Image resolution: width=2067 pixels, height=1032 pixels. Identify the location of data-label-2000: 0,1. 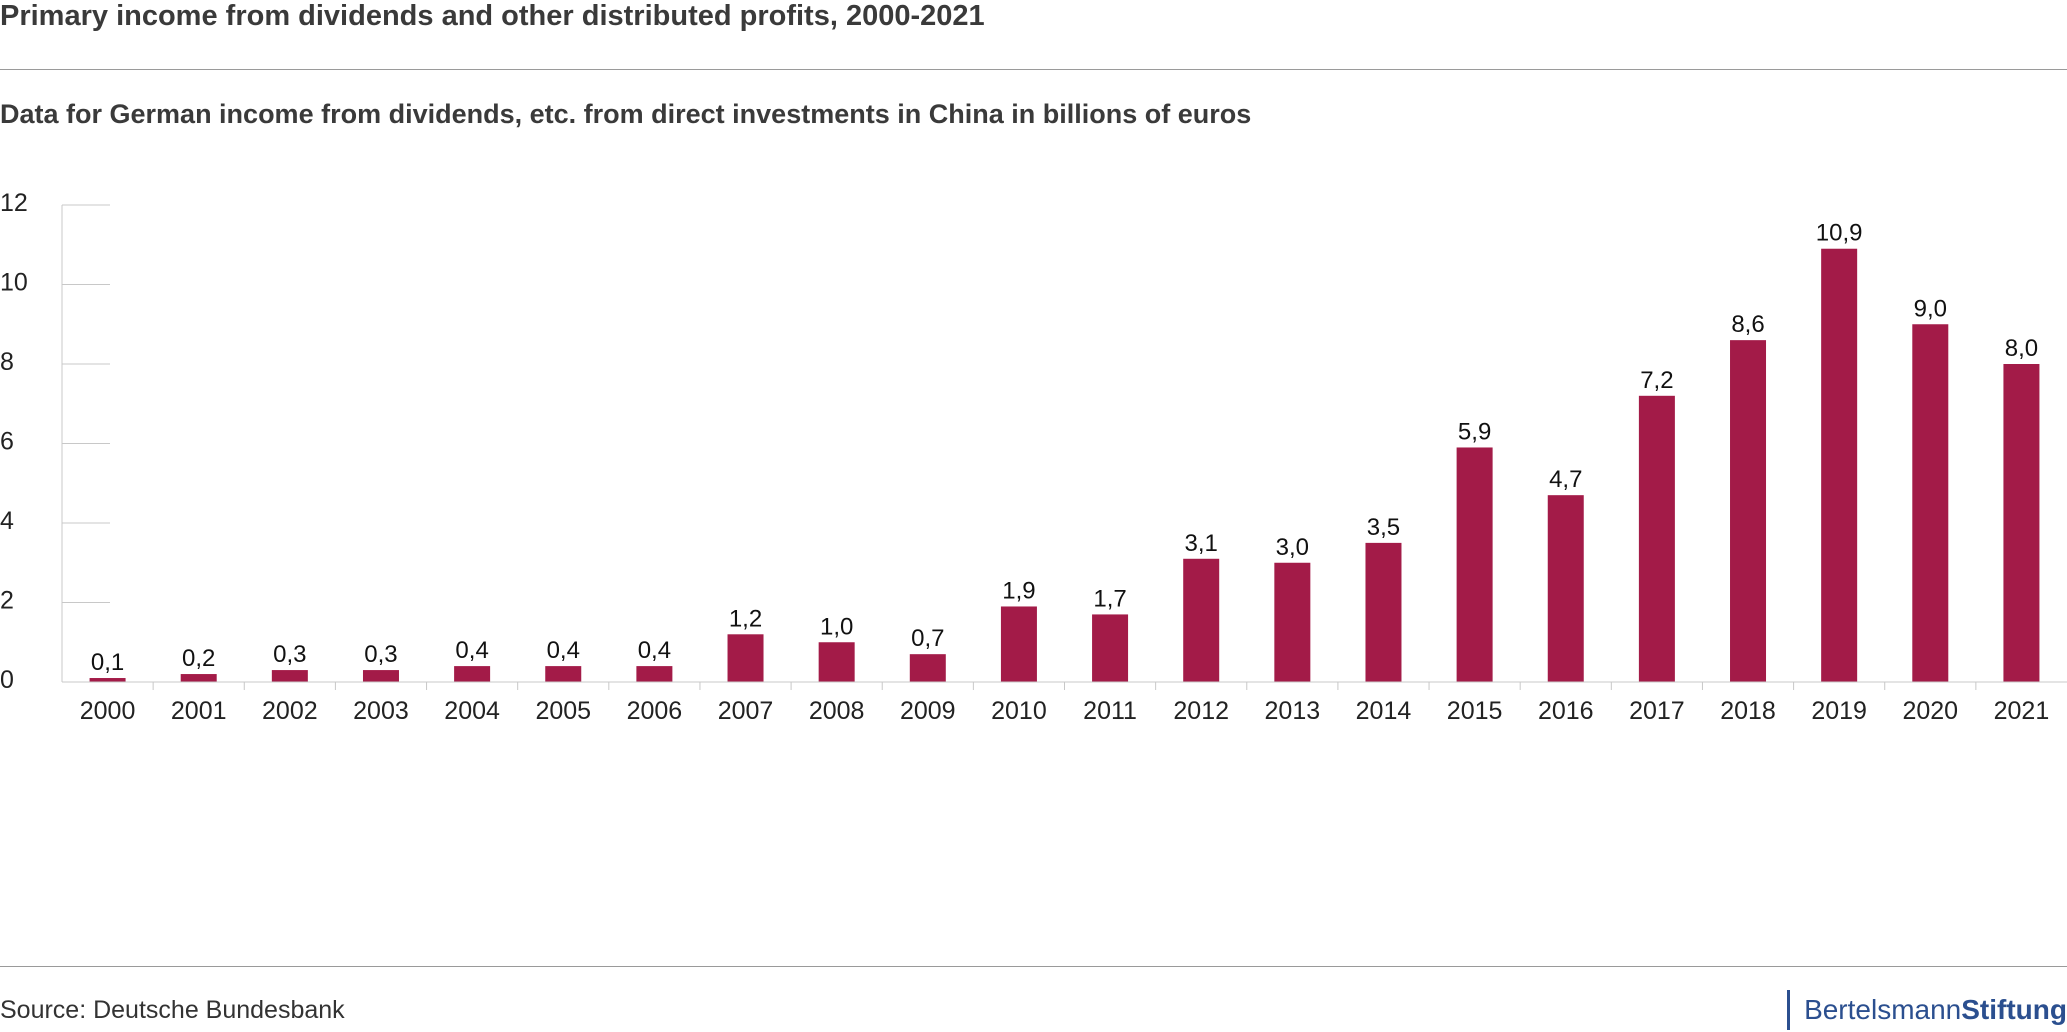
(107, 662).